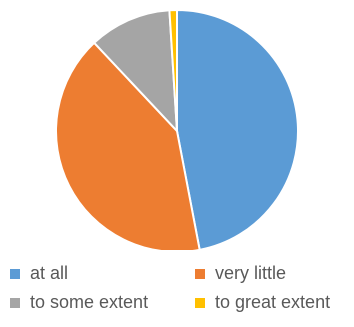 This screenshot has width=354, height=327. What do you see at coordinates (15, 302) in the screenshot?
I see `legend-swatch-to-some-extent` at bounding box center [15, 302].